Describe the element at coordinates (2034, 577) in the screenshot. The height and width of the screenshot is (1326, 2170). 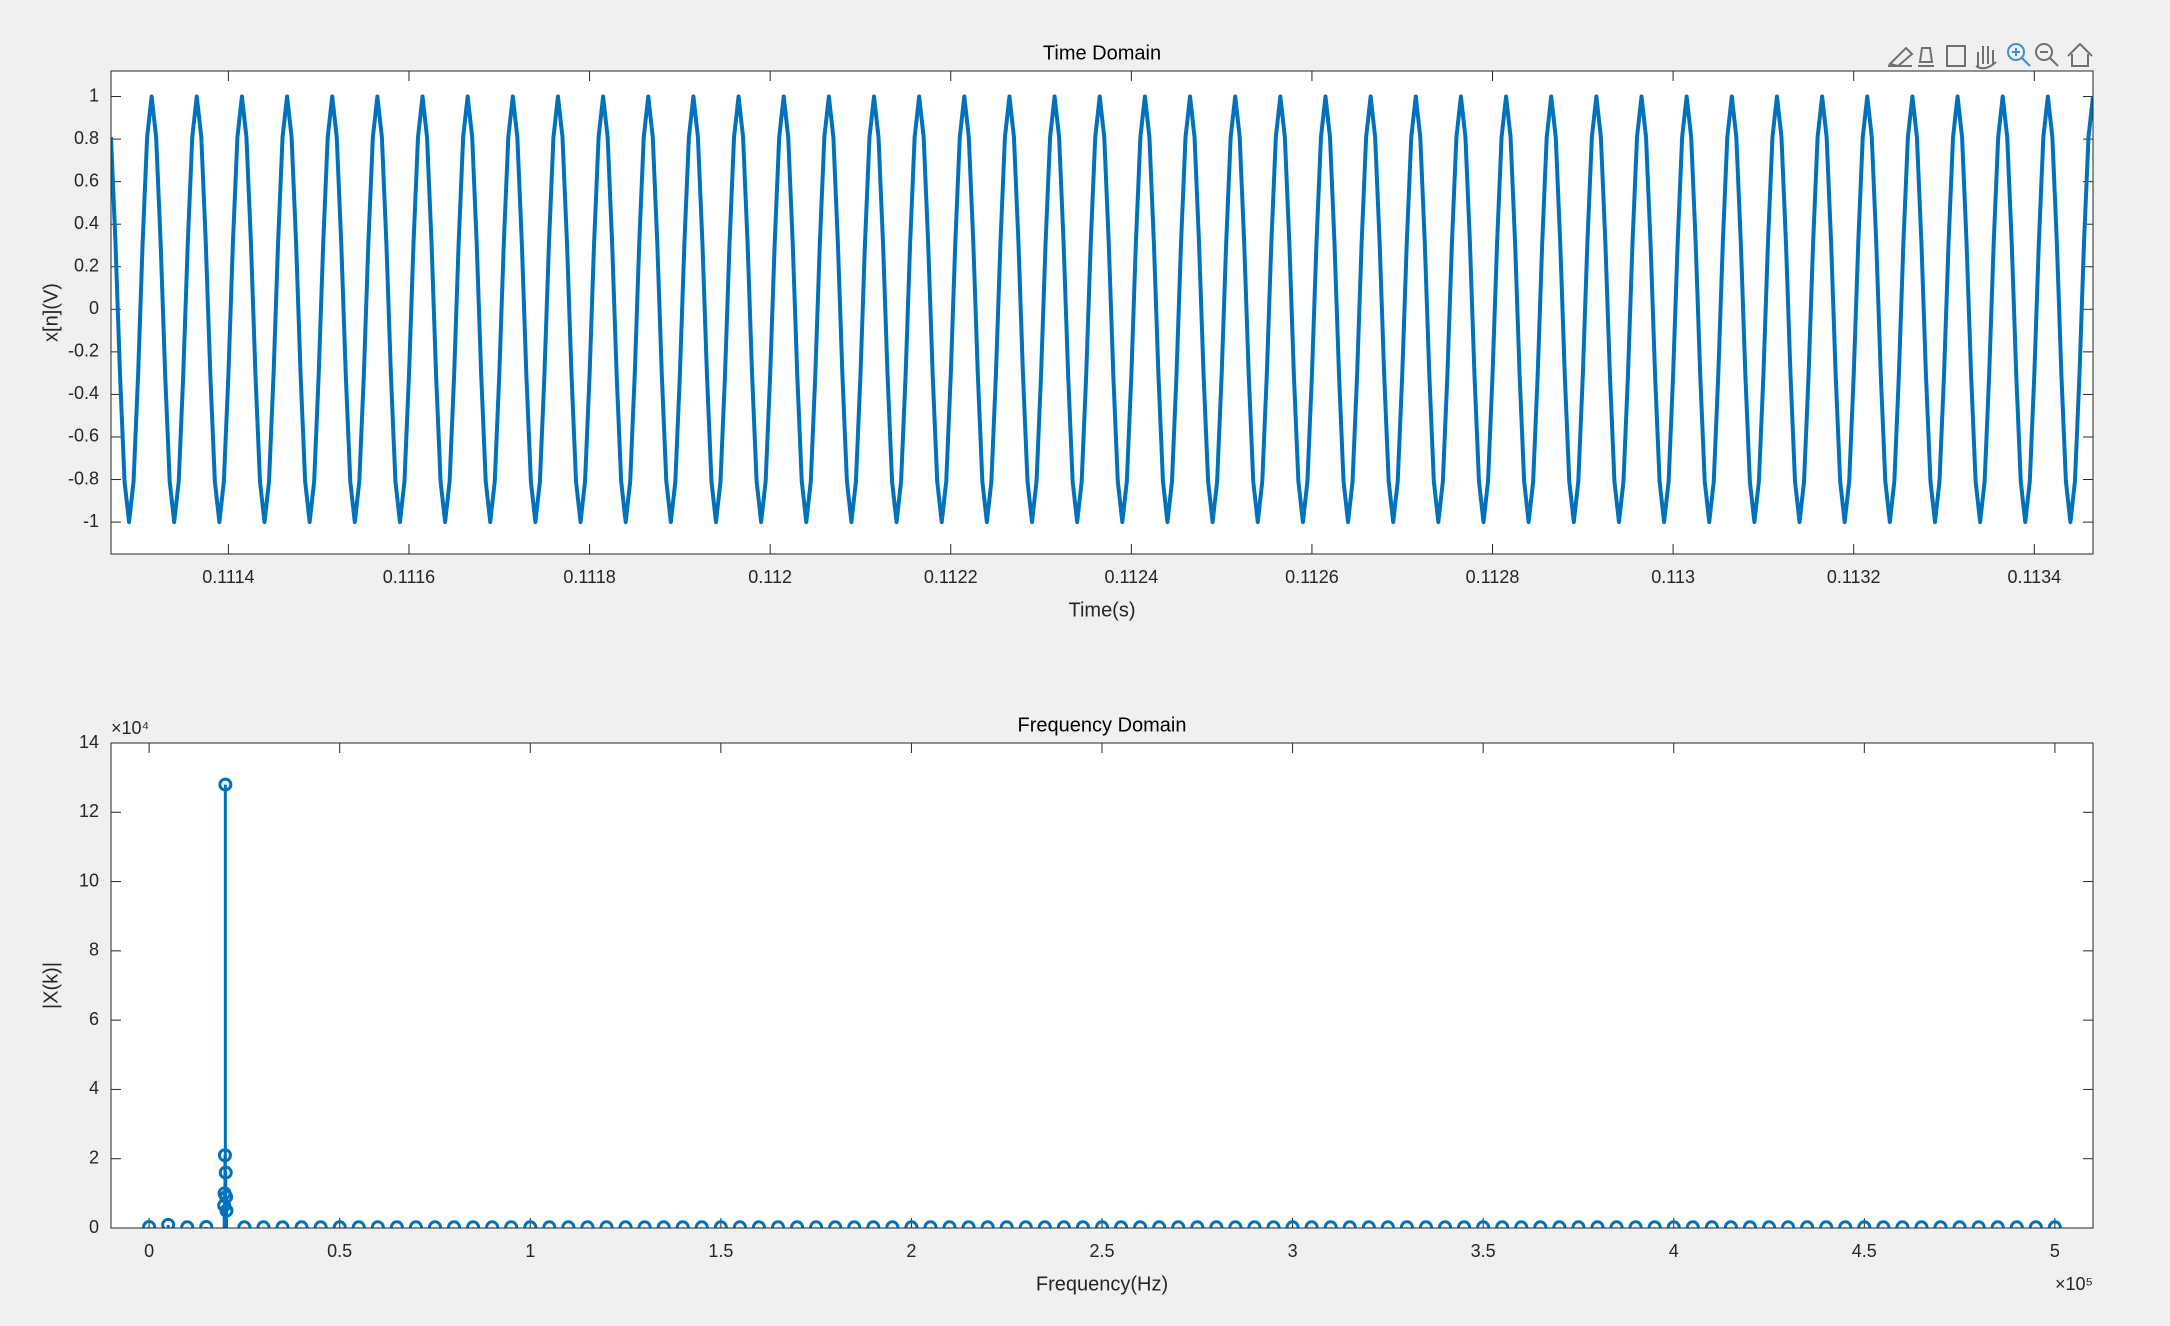
I see `x-tick-label: 0.1134` at that location.